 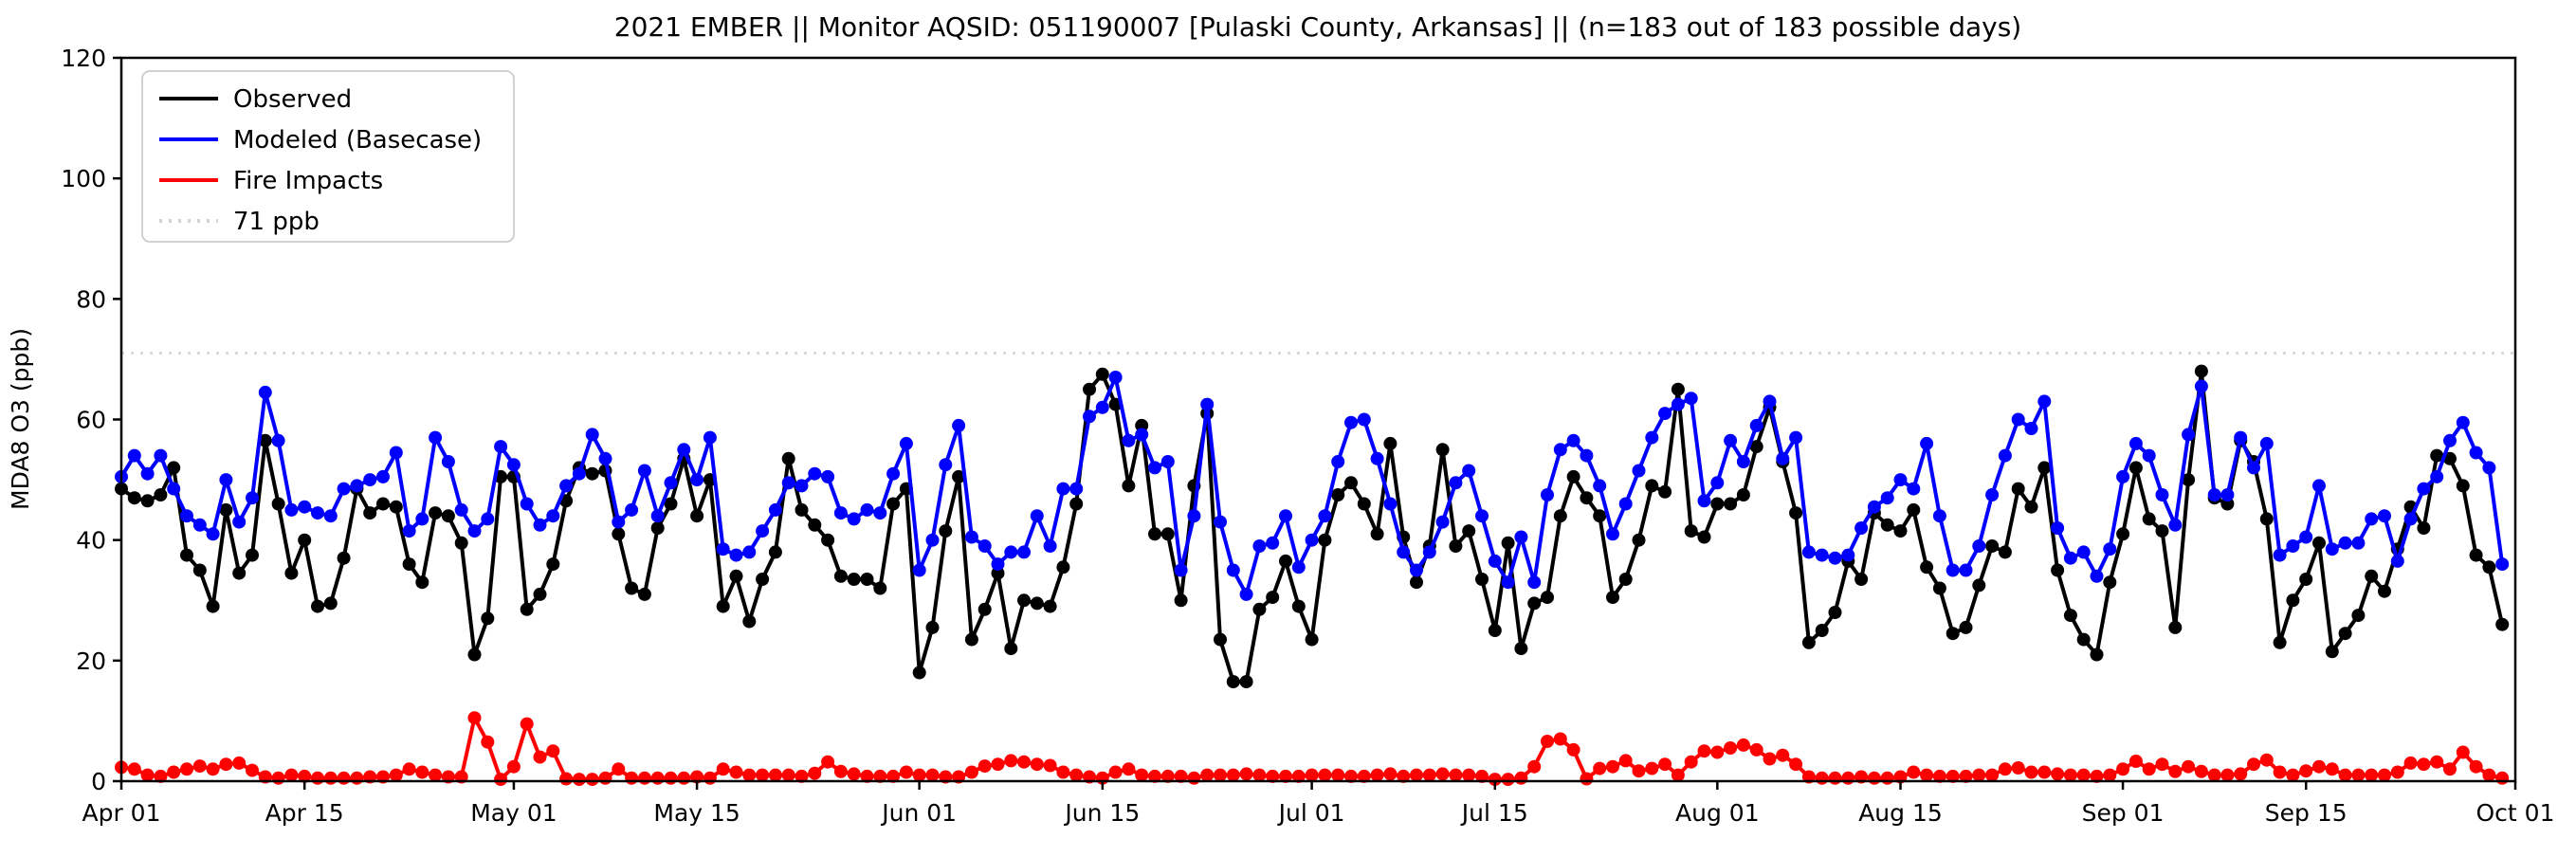 I want to click on legend-modeled-basecase: Modeled (Basecase), so click(x=320, y=140).